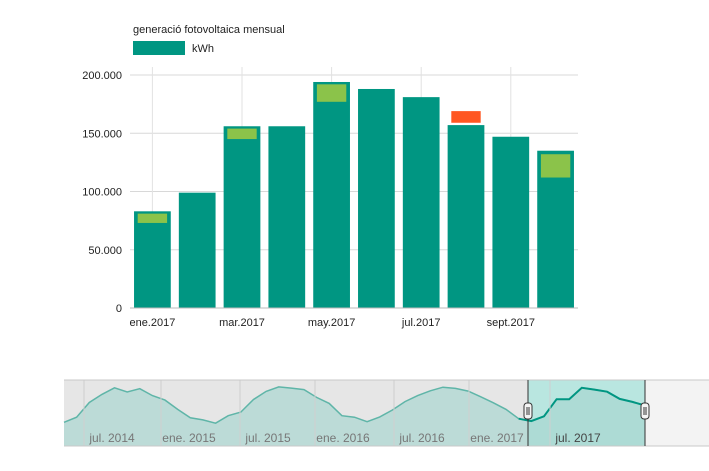  I want to click on y-tick-label: 50.000, so click(105, 251).